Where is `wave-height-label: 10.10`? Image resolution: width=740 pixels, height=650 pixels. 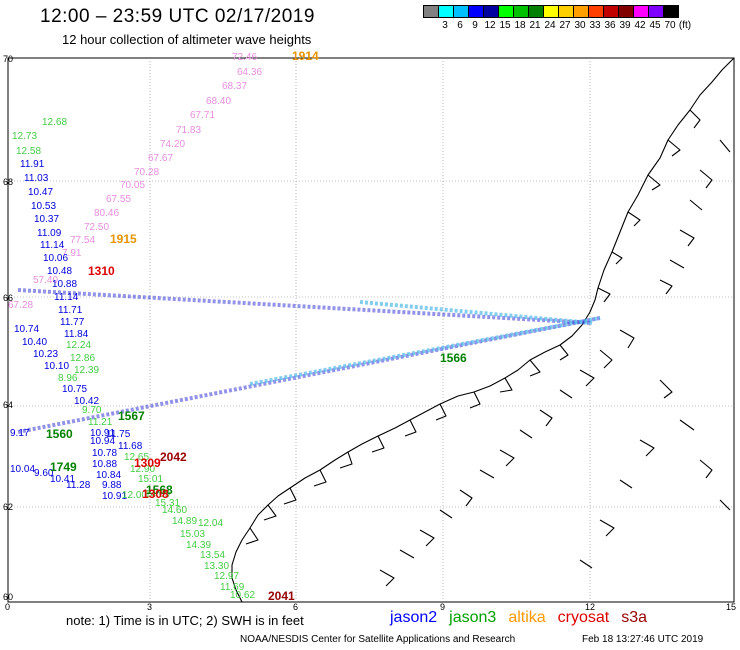 wave-height-label: 10.10 is located at coordinates (56, 366).